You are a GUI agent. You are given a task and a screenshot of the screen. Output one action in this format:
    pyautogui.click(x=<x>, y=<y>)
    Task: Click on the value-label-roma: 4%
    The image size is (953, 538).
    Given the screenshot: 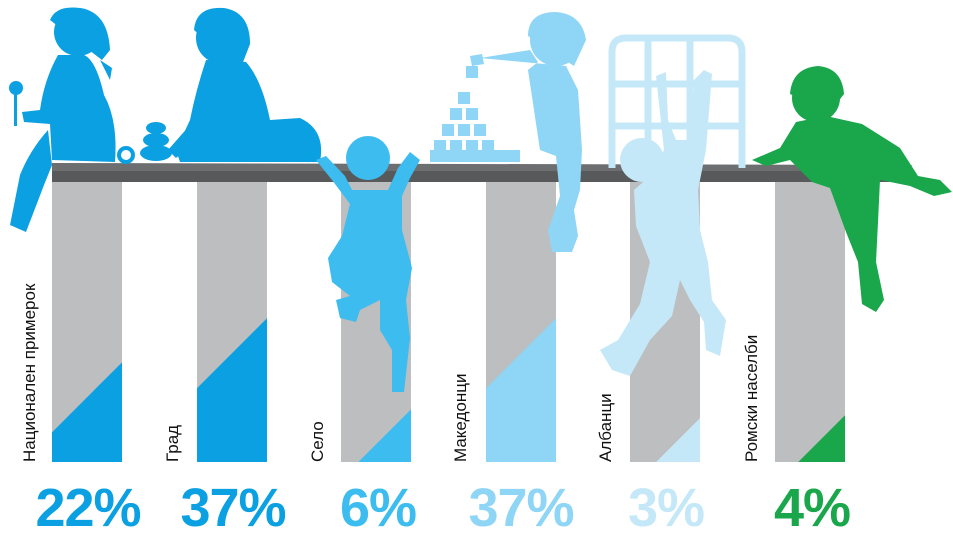 What is the action you would take?
    pyautogui.click(x=812, y=508)
    